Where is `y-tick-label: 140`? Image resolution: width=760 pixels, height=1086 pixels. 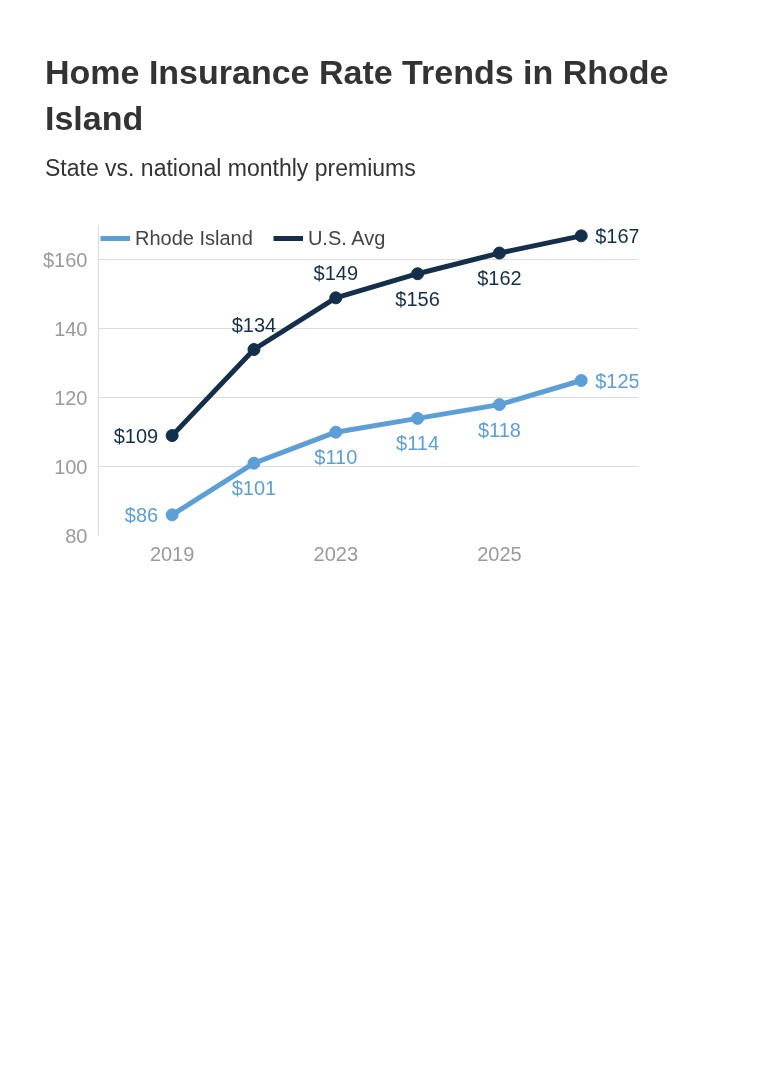
y-tick-label: 140 is located at coordinates (71, 328).